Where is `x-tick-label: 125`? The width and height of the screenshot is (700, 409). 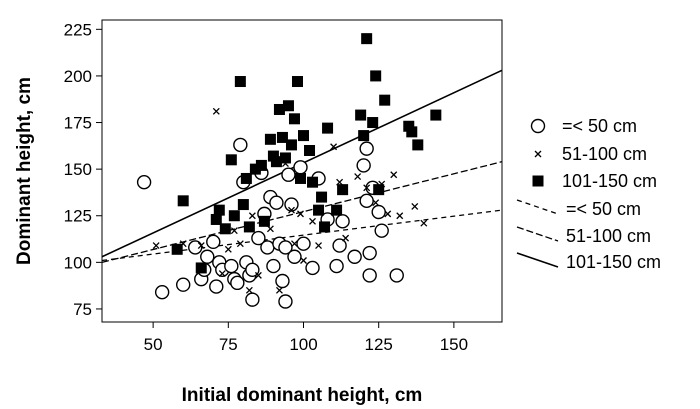
x-tick-label: 125 is located at coordinates (379, 344).